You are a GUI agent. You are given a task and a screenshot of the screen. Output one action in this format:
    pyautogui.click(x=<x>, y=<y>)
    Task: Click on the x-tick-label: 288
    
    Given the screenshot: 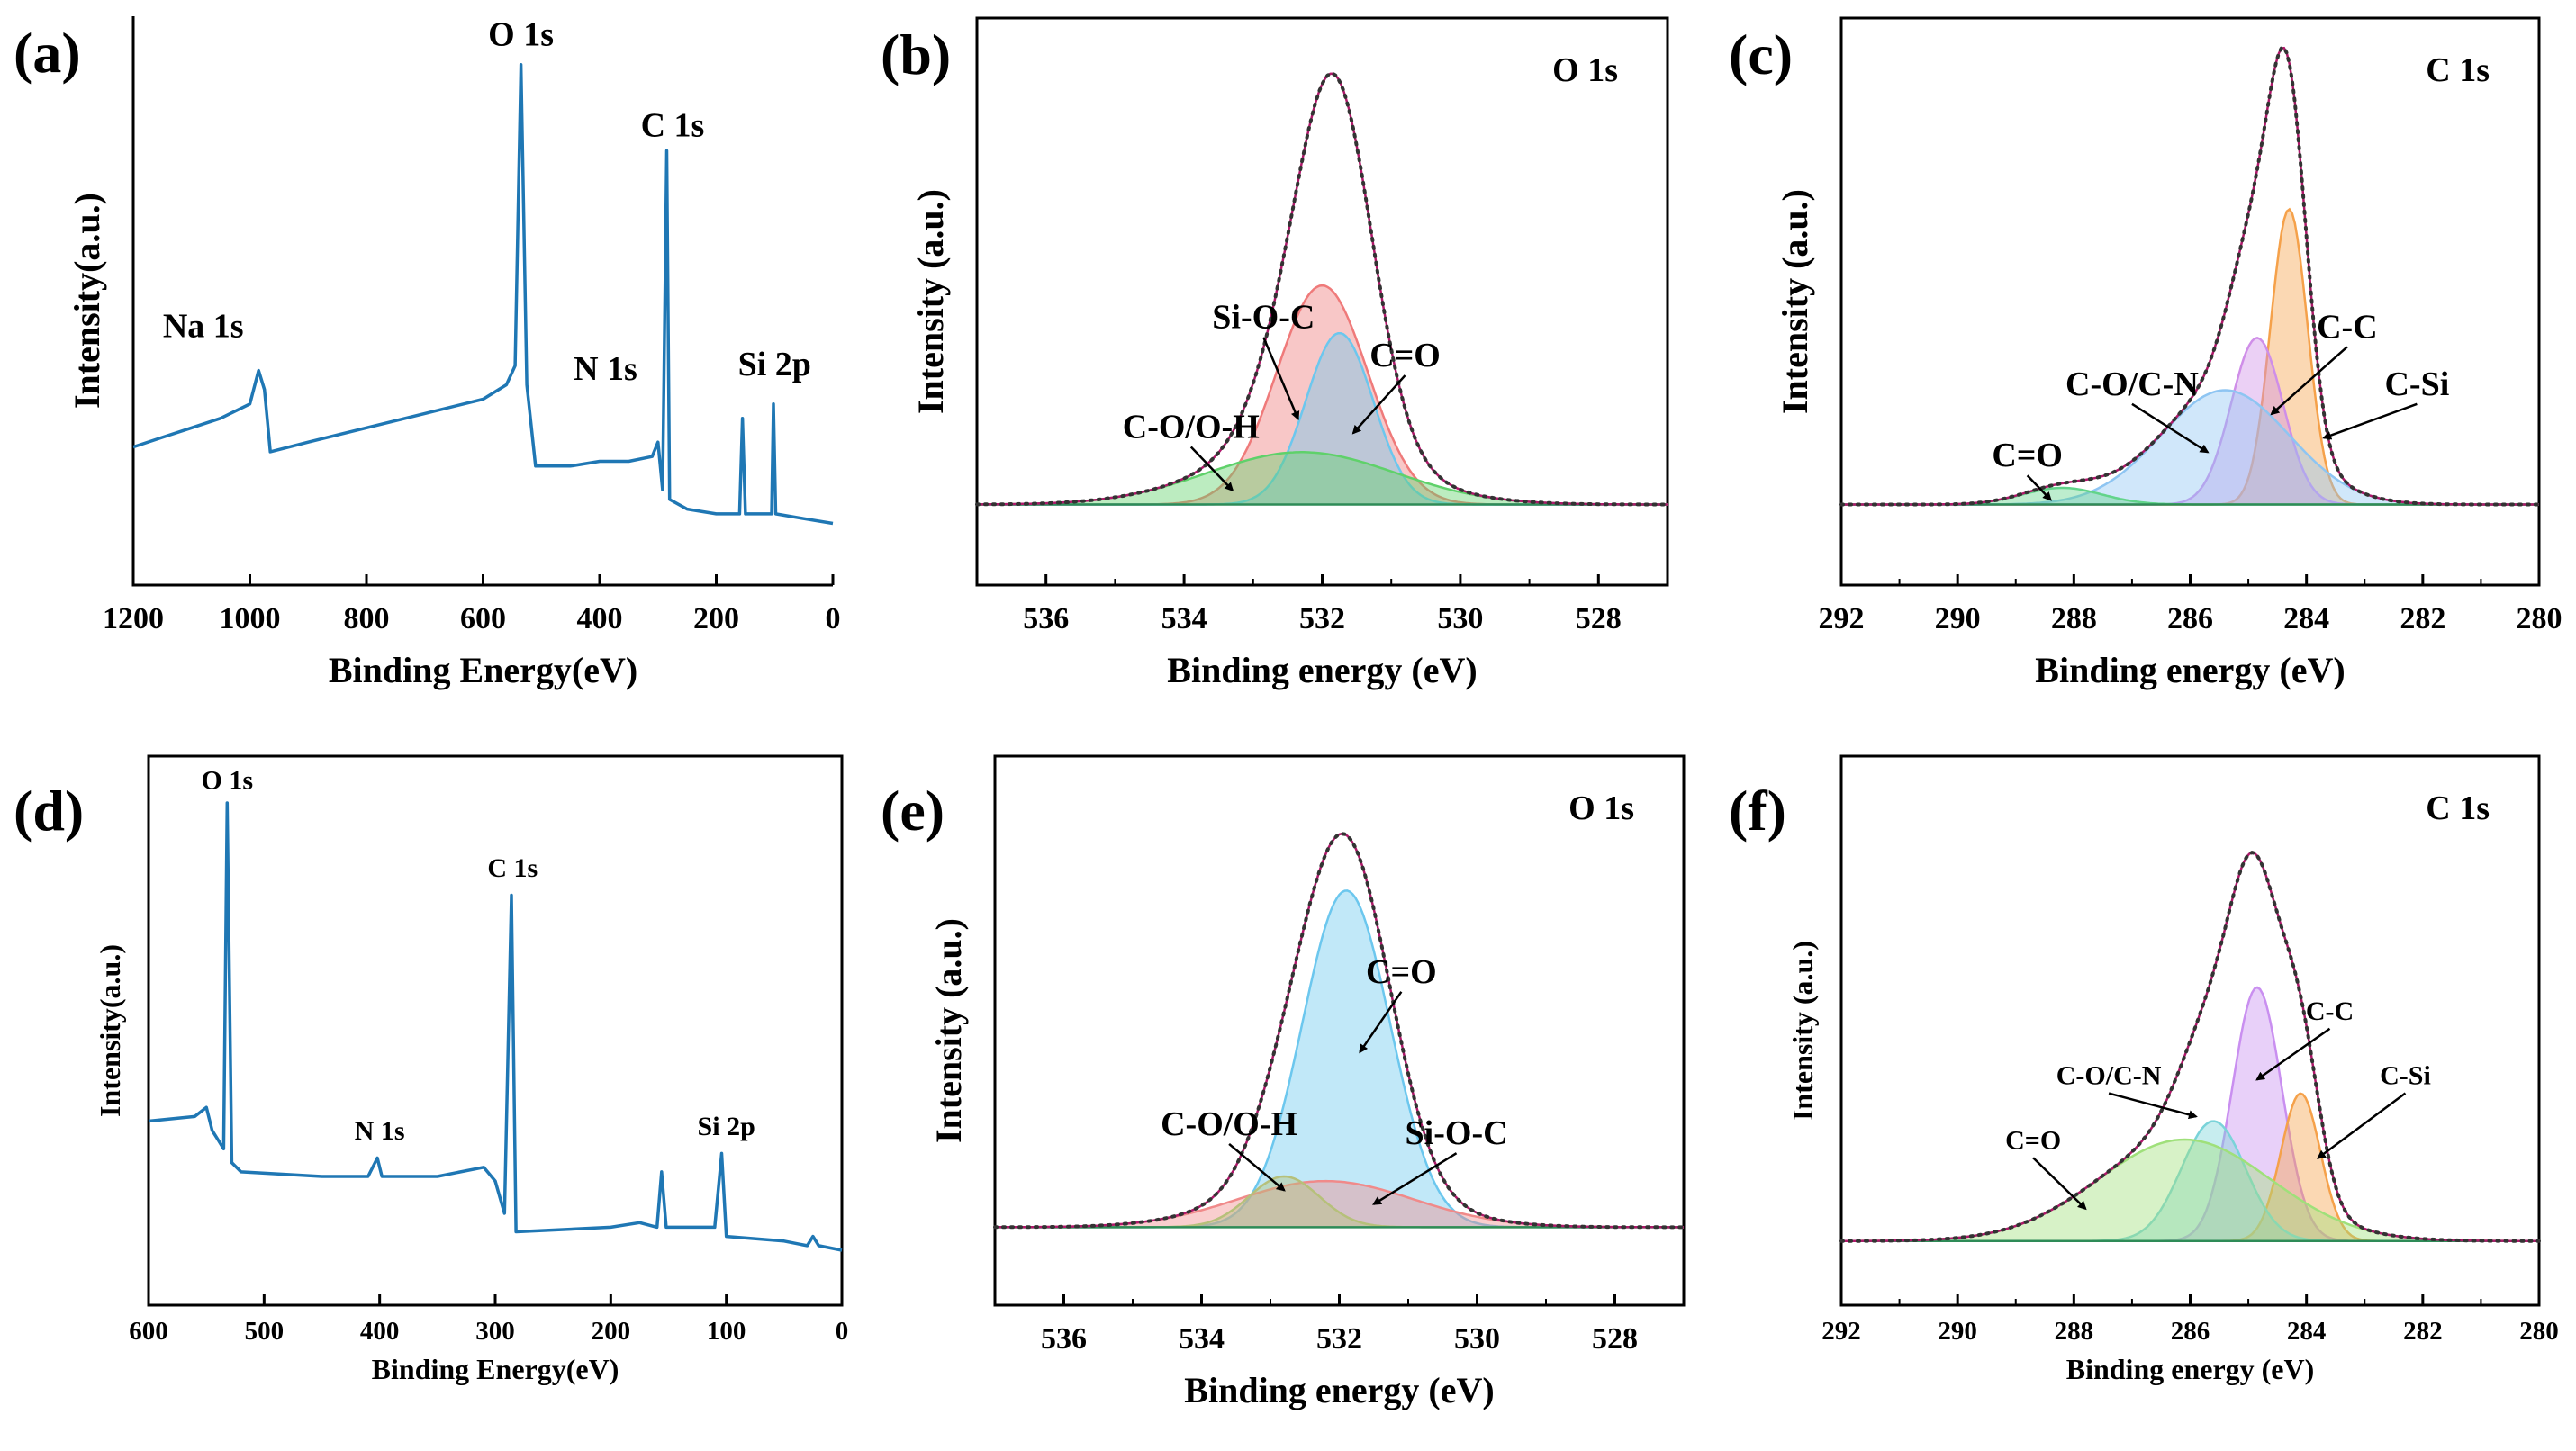 What is the action you would take?
    pyautogui.click(x=2074, y=618)
    